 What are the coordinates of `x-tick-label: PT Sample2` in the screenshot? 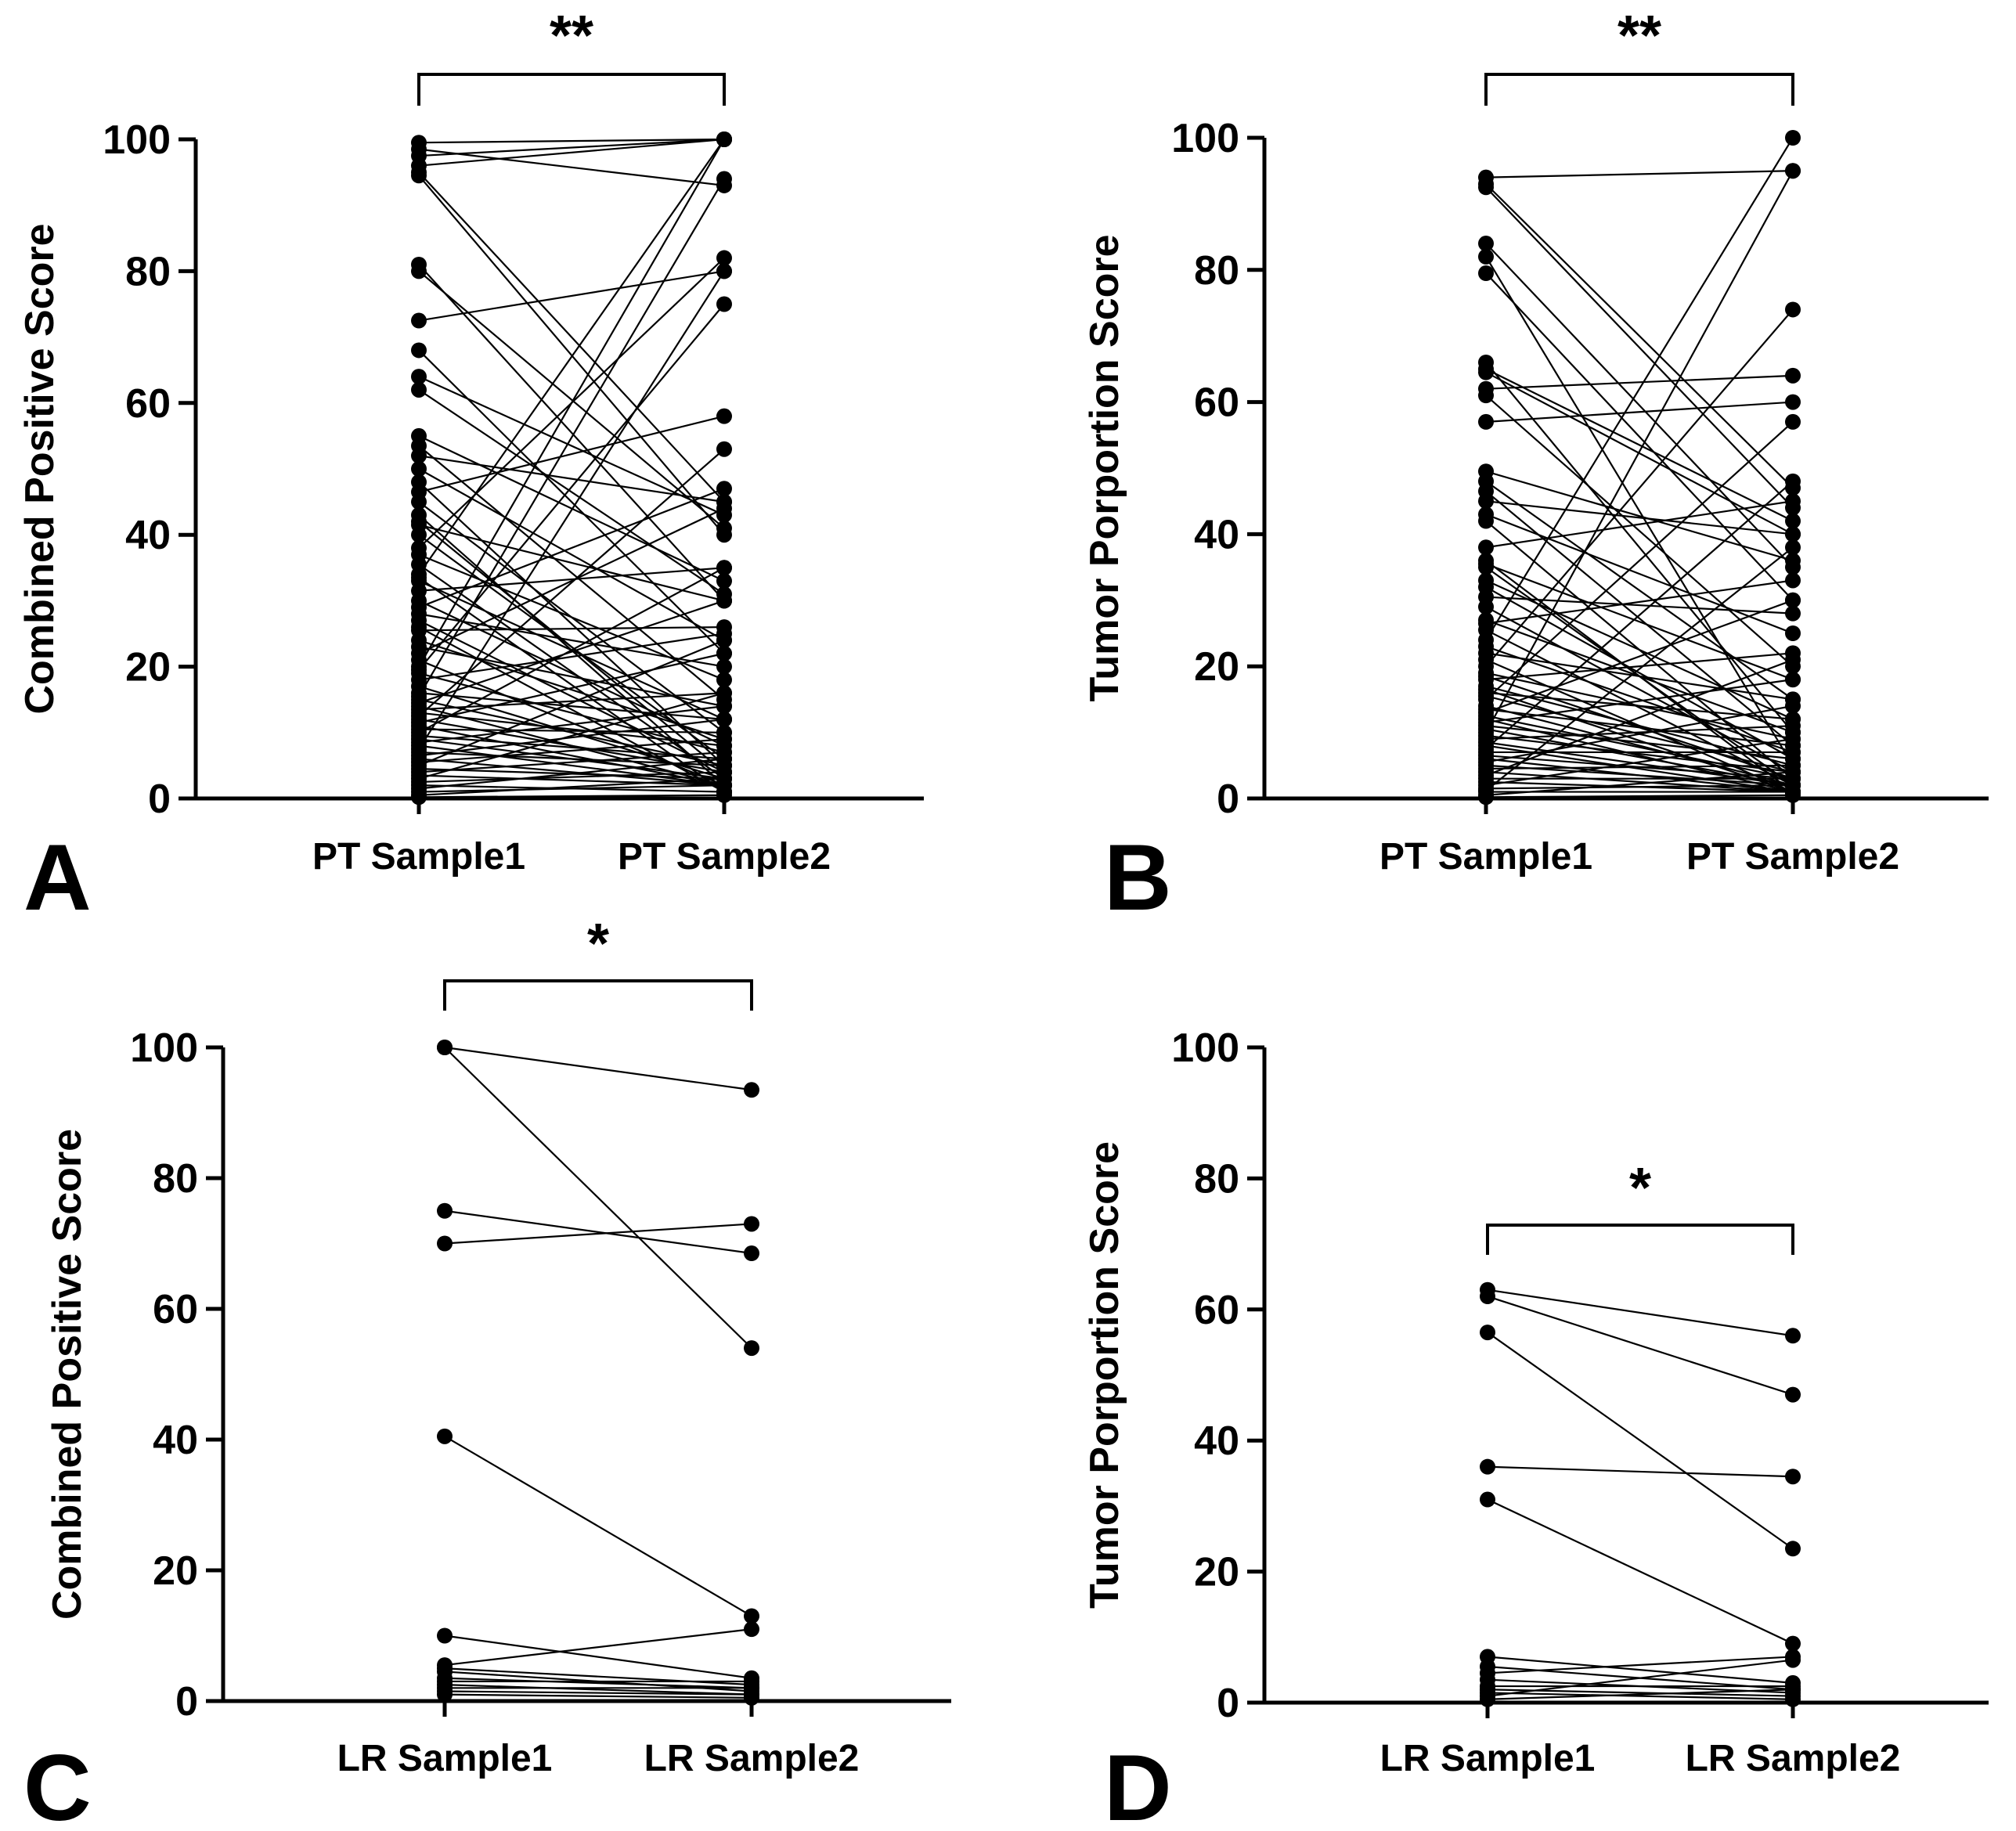 It's located at (1792, 857).